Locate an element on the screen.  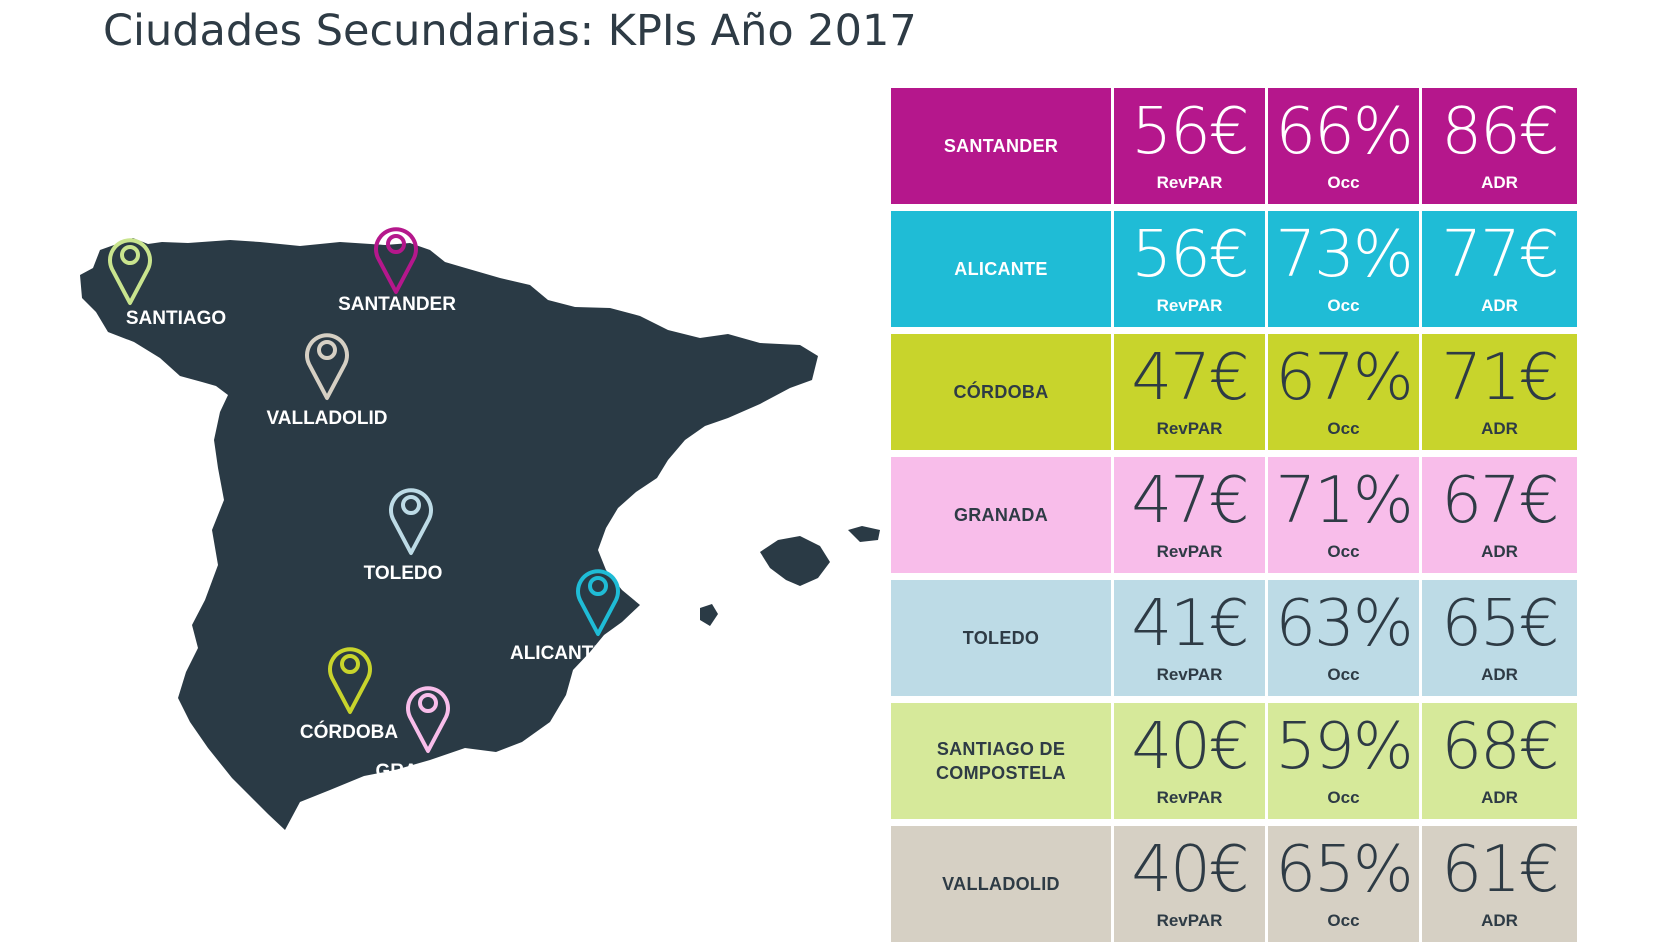
city-name: TOLEDO is located at coordinates (1001, 638).